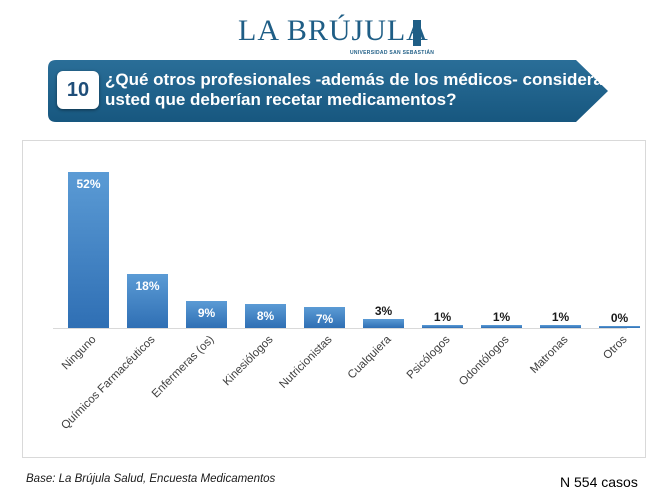 The width and height of the screenshot is (667, 503). Describe the element at coordinates (620, 318) in the screenshot. I see `data-label-9: 0%` at that location.